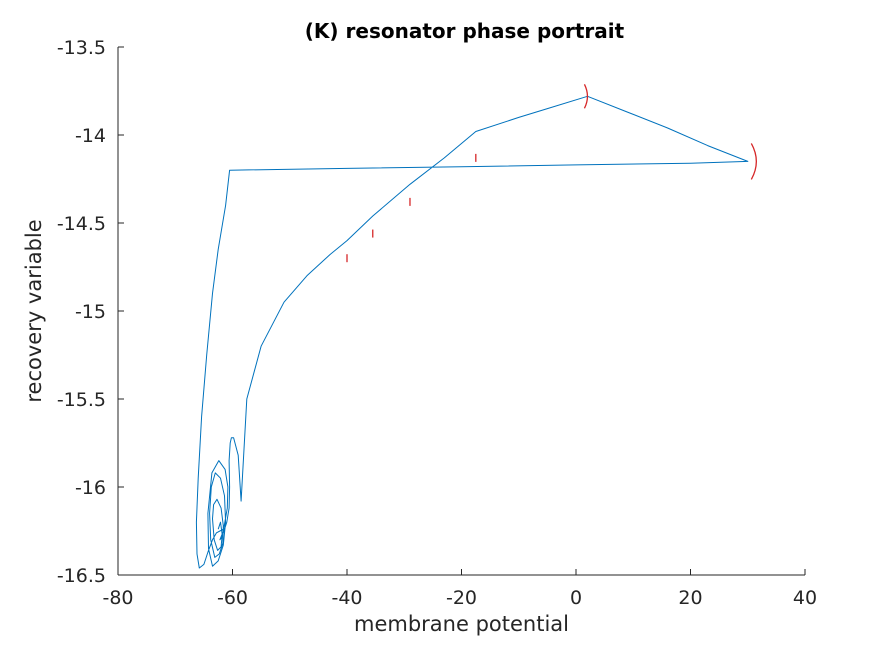 The width and height of the screenshot is (891, 645). Describe the element at coordinates (690, 598) in the screenshot. I see `x-tick-label: 20` at that location.